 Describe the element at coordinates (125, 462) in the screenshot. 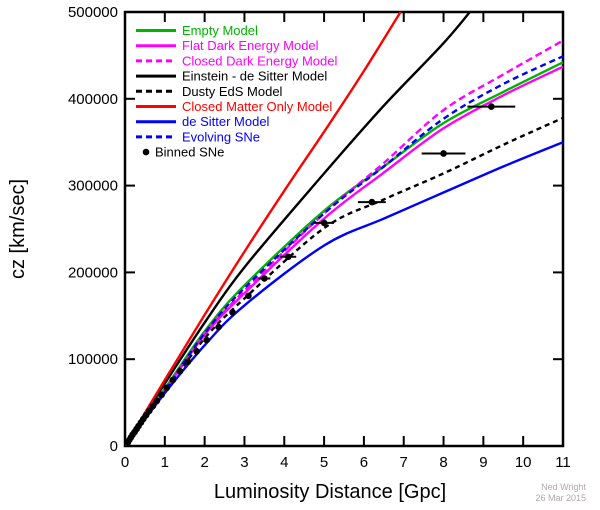

I see `x-tick-label: 0` at that location.